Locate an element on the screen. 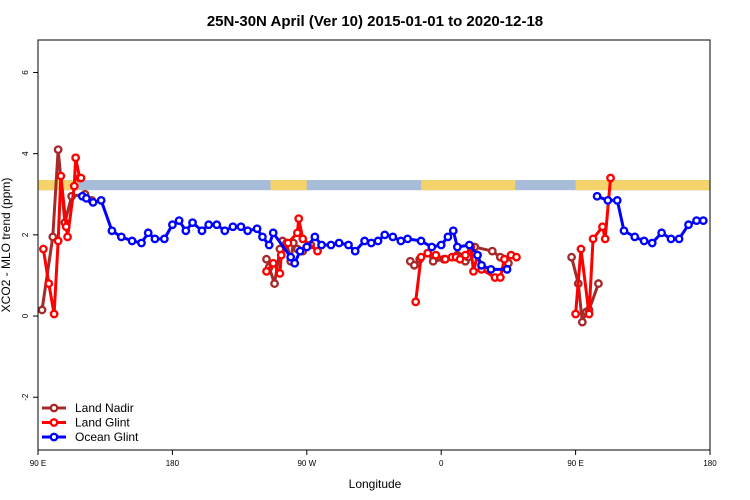  y-tick-label: 6 is located at coordinates (25, 72).